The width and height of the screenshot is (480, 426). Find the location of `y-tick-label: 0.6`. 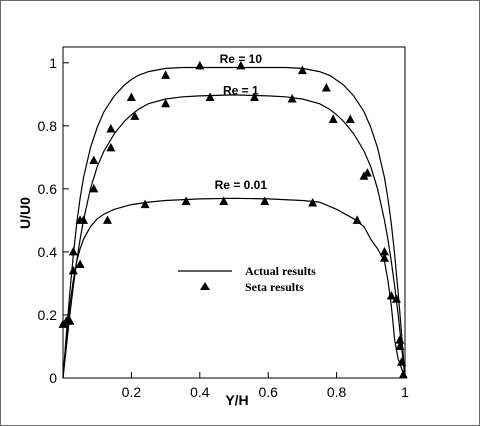

y-tick-label: 0.6 is located at coordinates (48, 189).